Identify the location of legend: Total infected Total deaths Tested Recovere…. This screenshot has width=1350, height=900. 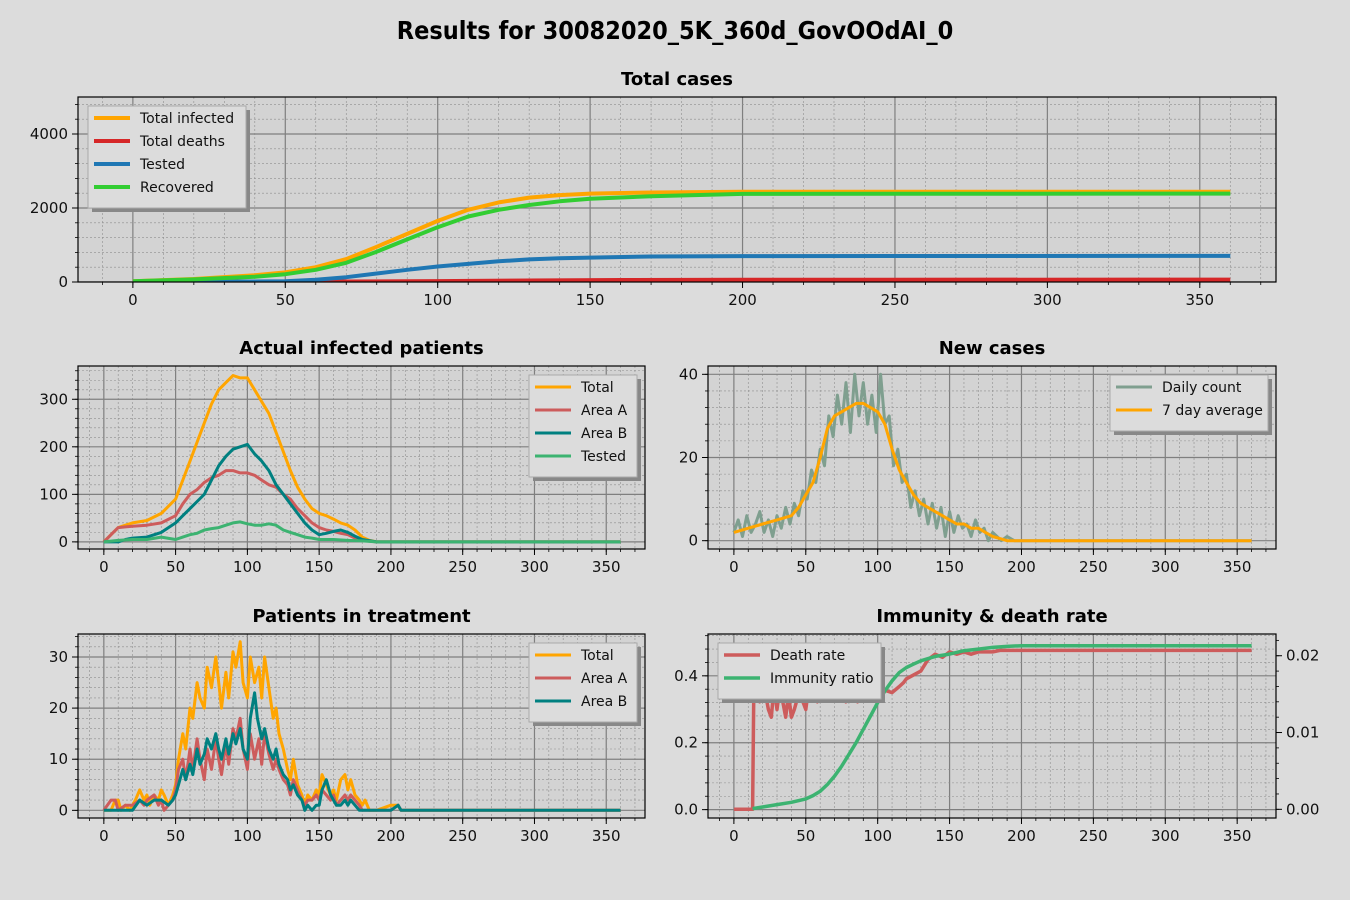
(168, 158).